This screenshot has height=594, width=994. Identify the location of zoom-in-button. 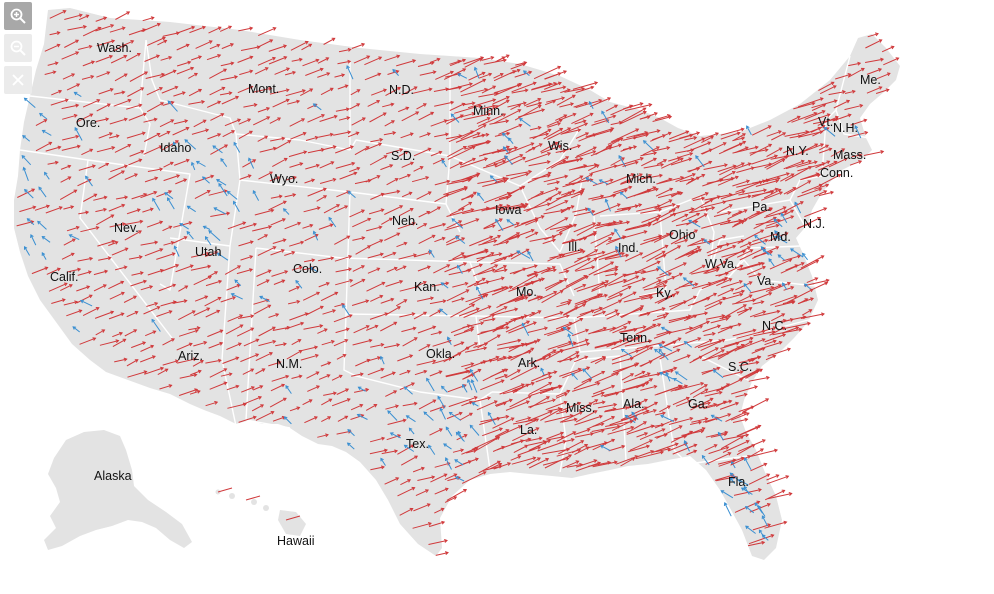
(18, 16).